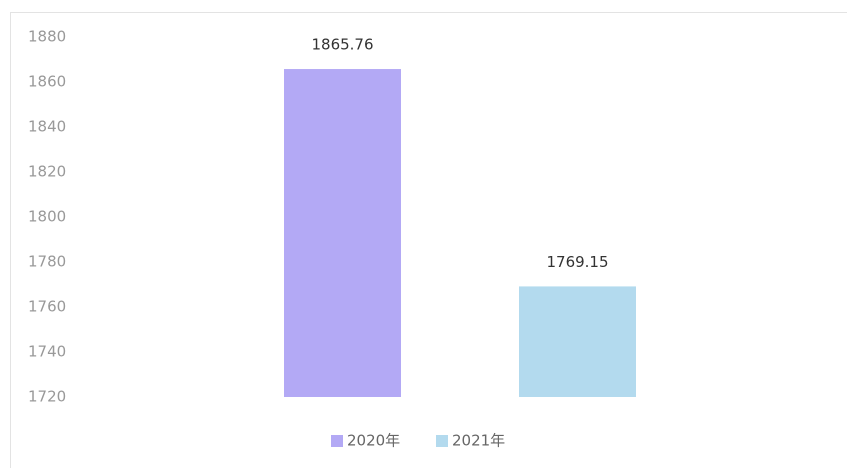 Image resolution: width=847 pixels, height=468 pixels. I want to click on y-tick-label: 1840, so click(47, 127).